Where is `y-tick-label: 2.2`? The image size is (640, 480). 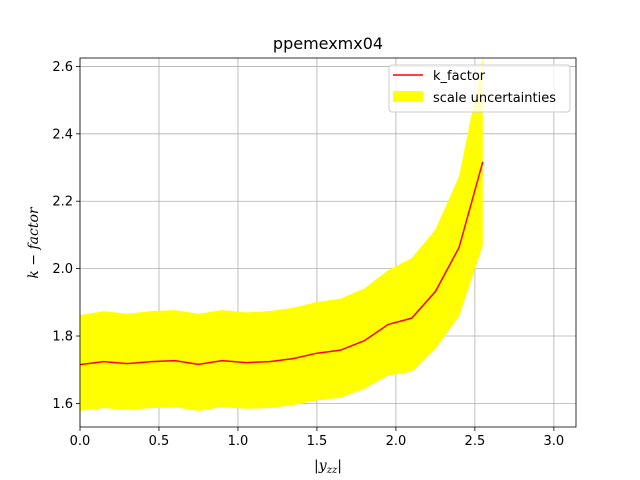
y-tick-label: 2.2 is located at coordinates (62, 202).